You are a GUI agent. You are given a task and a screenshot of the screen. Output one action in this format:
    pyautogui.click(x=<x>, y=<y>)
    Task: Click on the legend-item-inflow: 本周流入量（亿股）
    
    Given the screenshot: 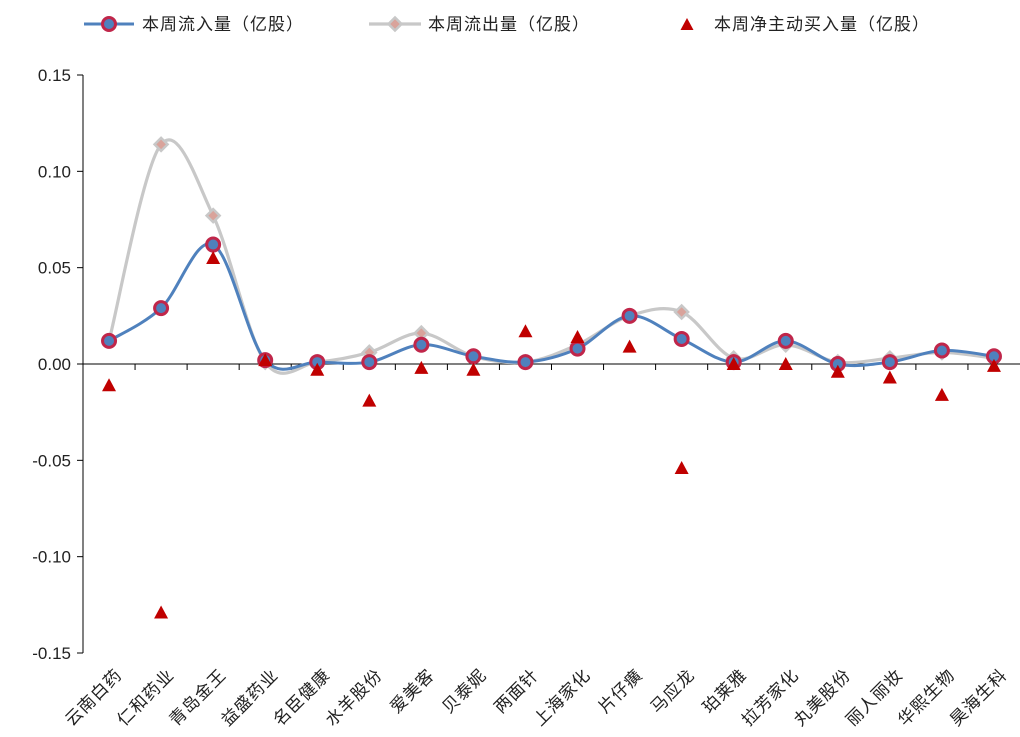 What is the action you would take?
    pyautogui.click(x=194, y=25)
    